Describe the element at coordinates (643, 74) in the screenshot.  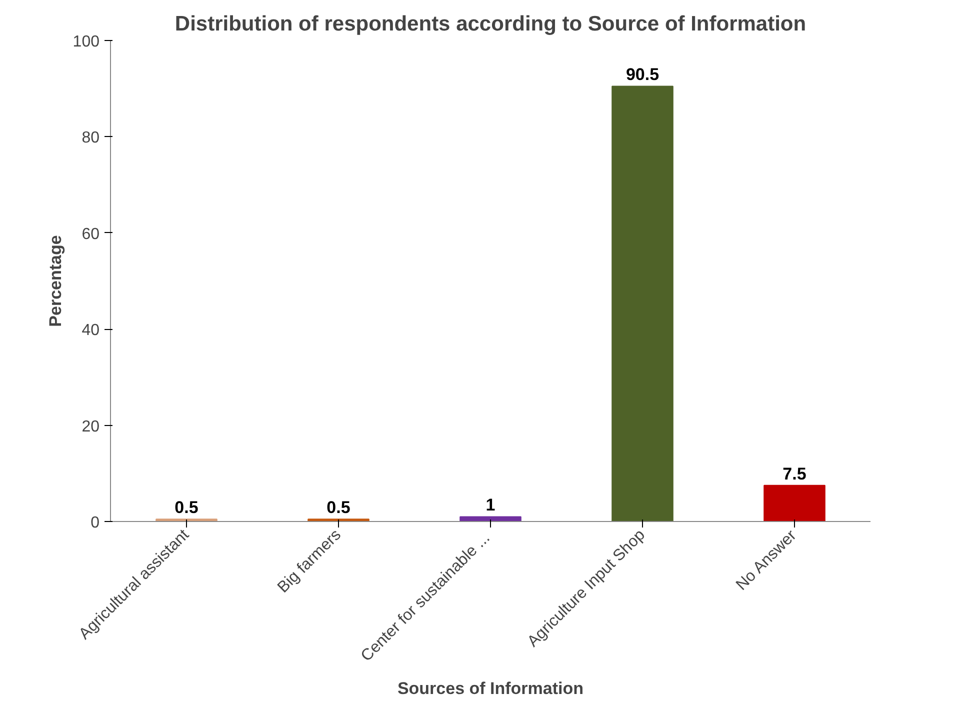
I see `data-label: 90.5` at that location.